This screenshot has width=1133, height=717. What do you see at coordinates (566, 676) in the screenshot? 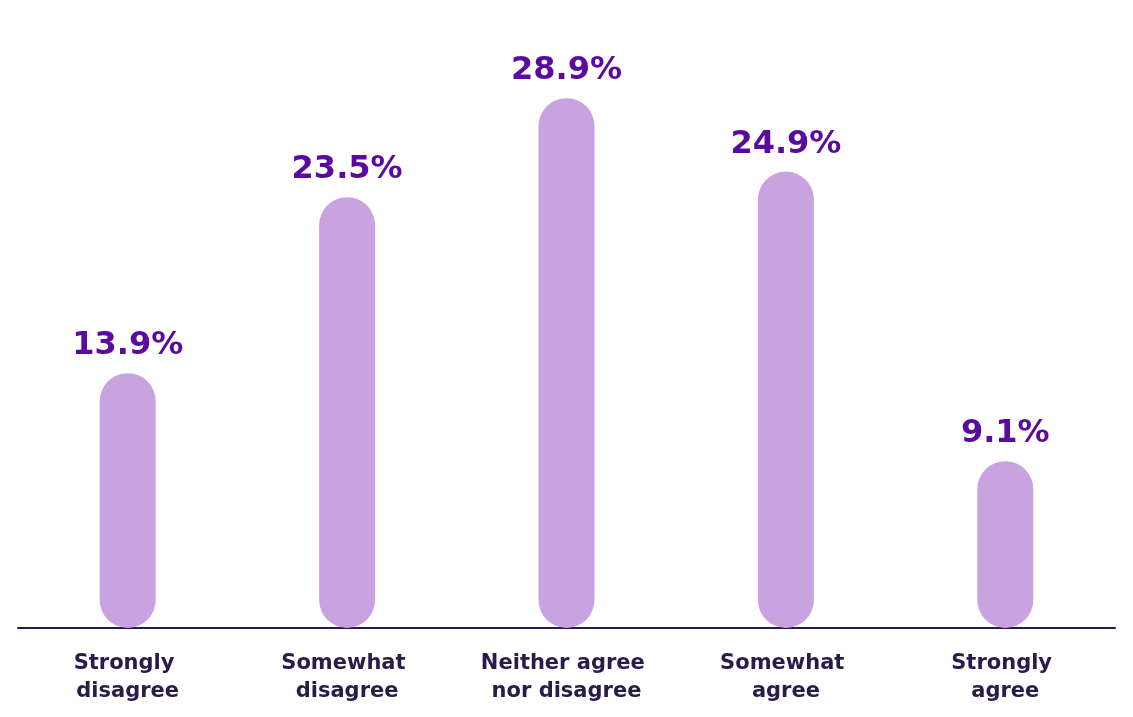
I see `x-tick-label: Neither agree nor disagree` at bounding box center [566, 676].